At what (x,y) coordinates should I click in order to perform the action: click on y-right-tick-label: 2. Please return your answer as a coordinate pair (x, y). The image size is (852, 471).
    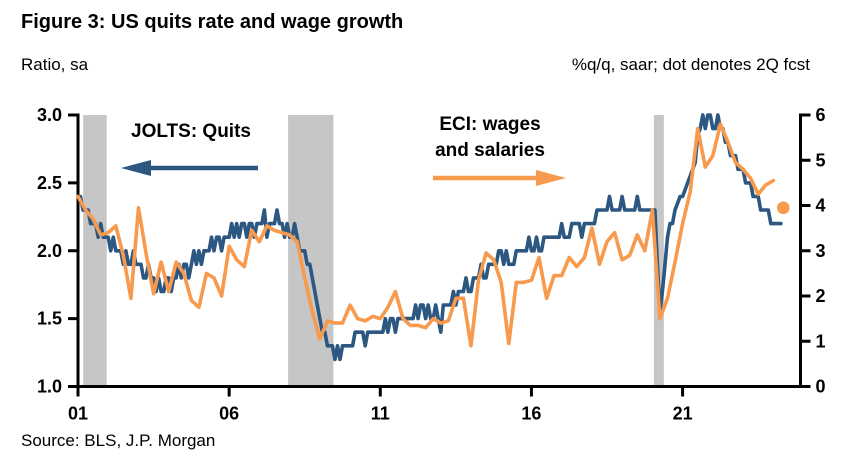
    Looking at the image, I should click on (821, 296).